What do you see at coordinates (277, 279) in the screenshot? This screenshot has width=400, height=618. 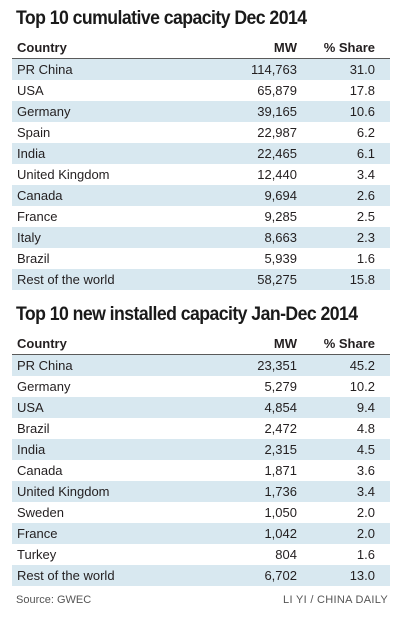 I see `cell-mw: 58,275` at bounding box center [277, 279].